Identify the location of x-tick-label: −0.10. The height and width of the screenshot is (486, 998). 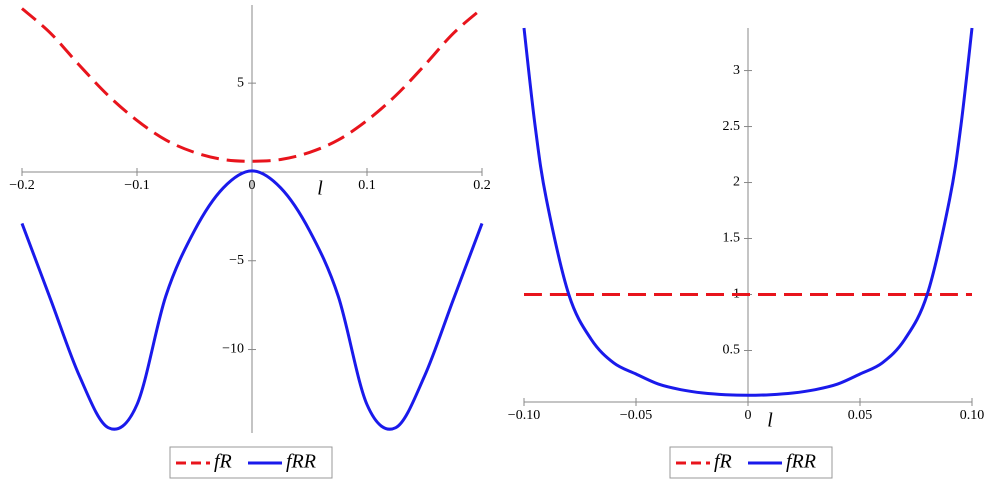
(524, 415).